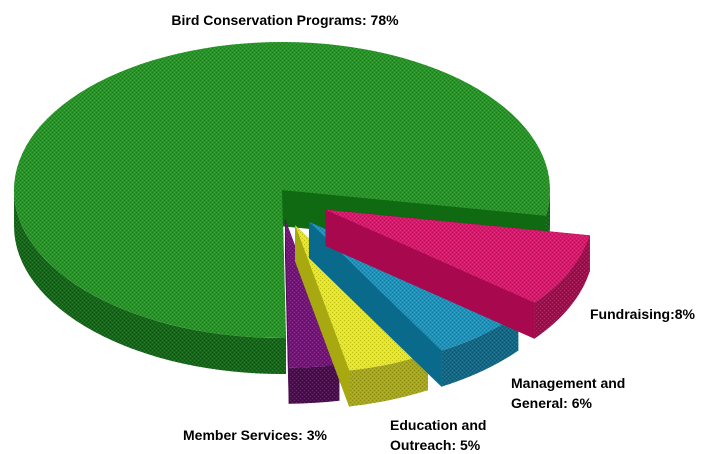 This screenshot has height=454, width=720. I want to click on slice-label-line: Member Services: 3%, so click(255, 435).